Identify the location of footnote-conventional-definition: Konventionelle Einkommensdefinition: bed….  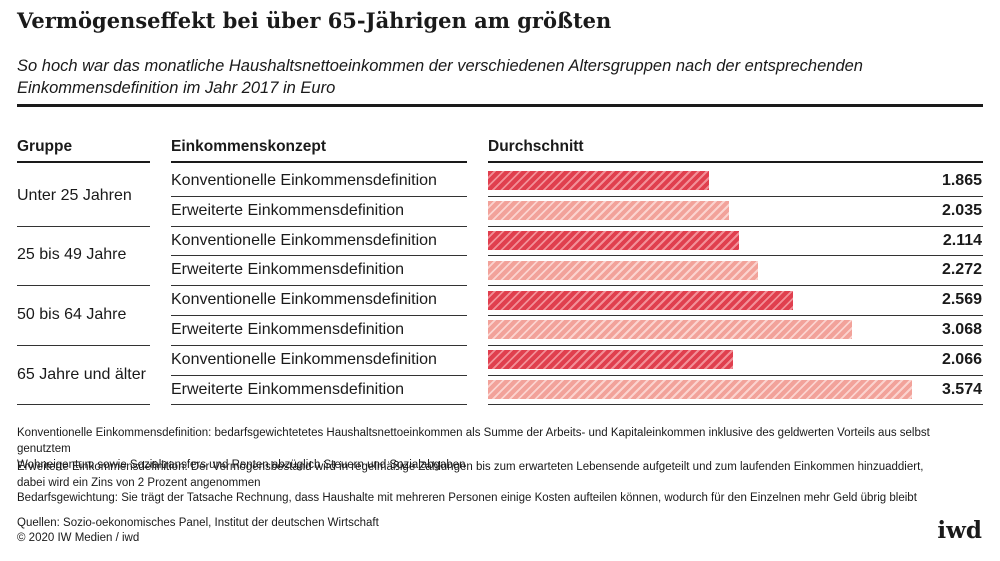
(500, 449).